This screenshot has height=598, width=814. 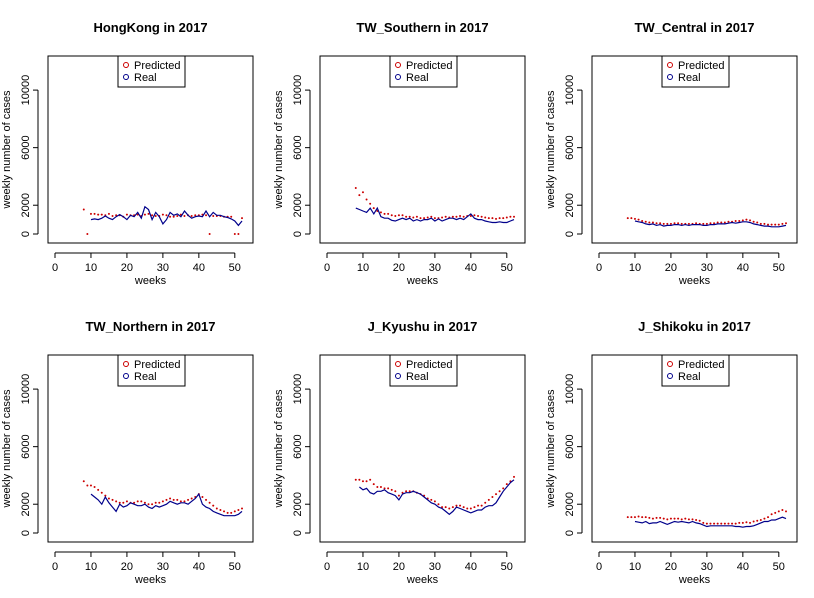 What do you see at coordinates (150, 27) in the screenshot?
I see `chart-title: HongKong in 2017` at bounding box center [150, 27].